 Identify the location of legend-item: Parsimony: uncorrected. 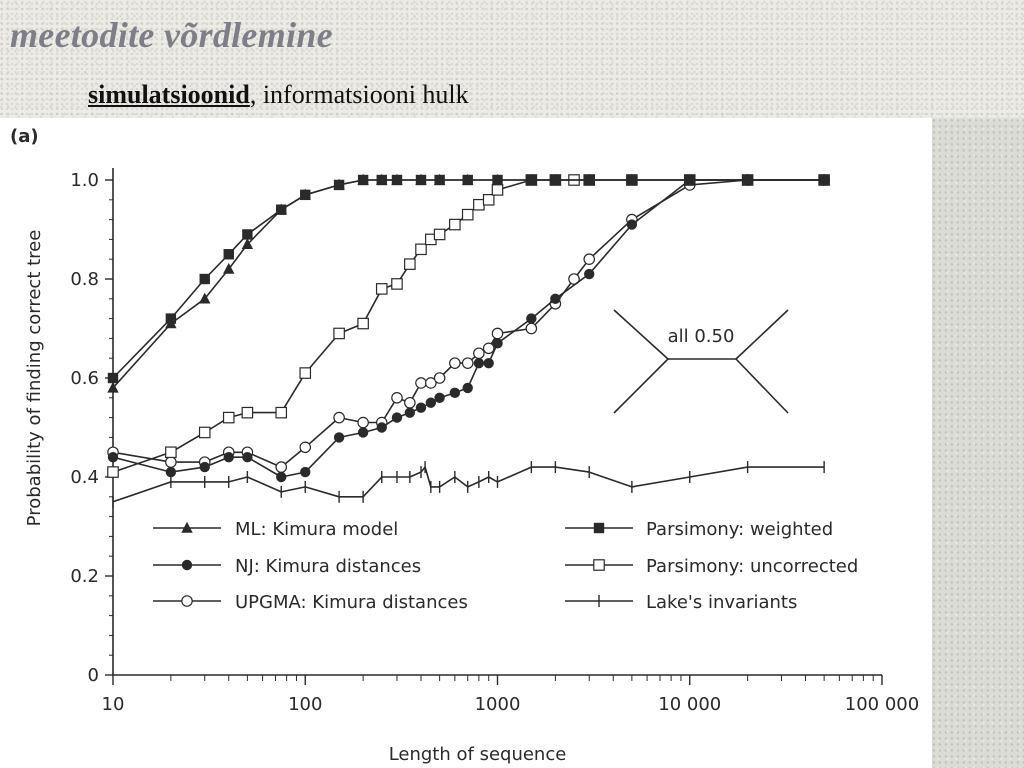
(711, 566).